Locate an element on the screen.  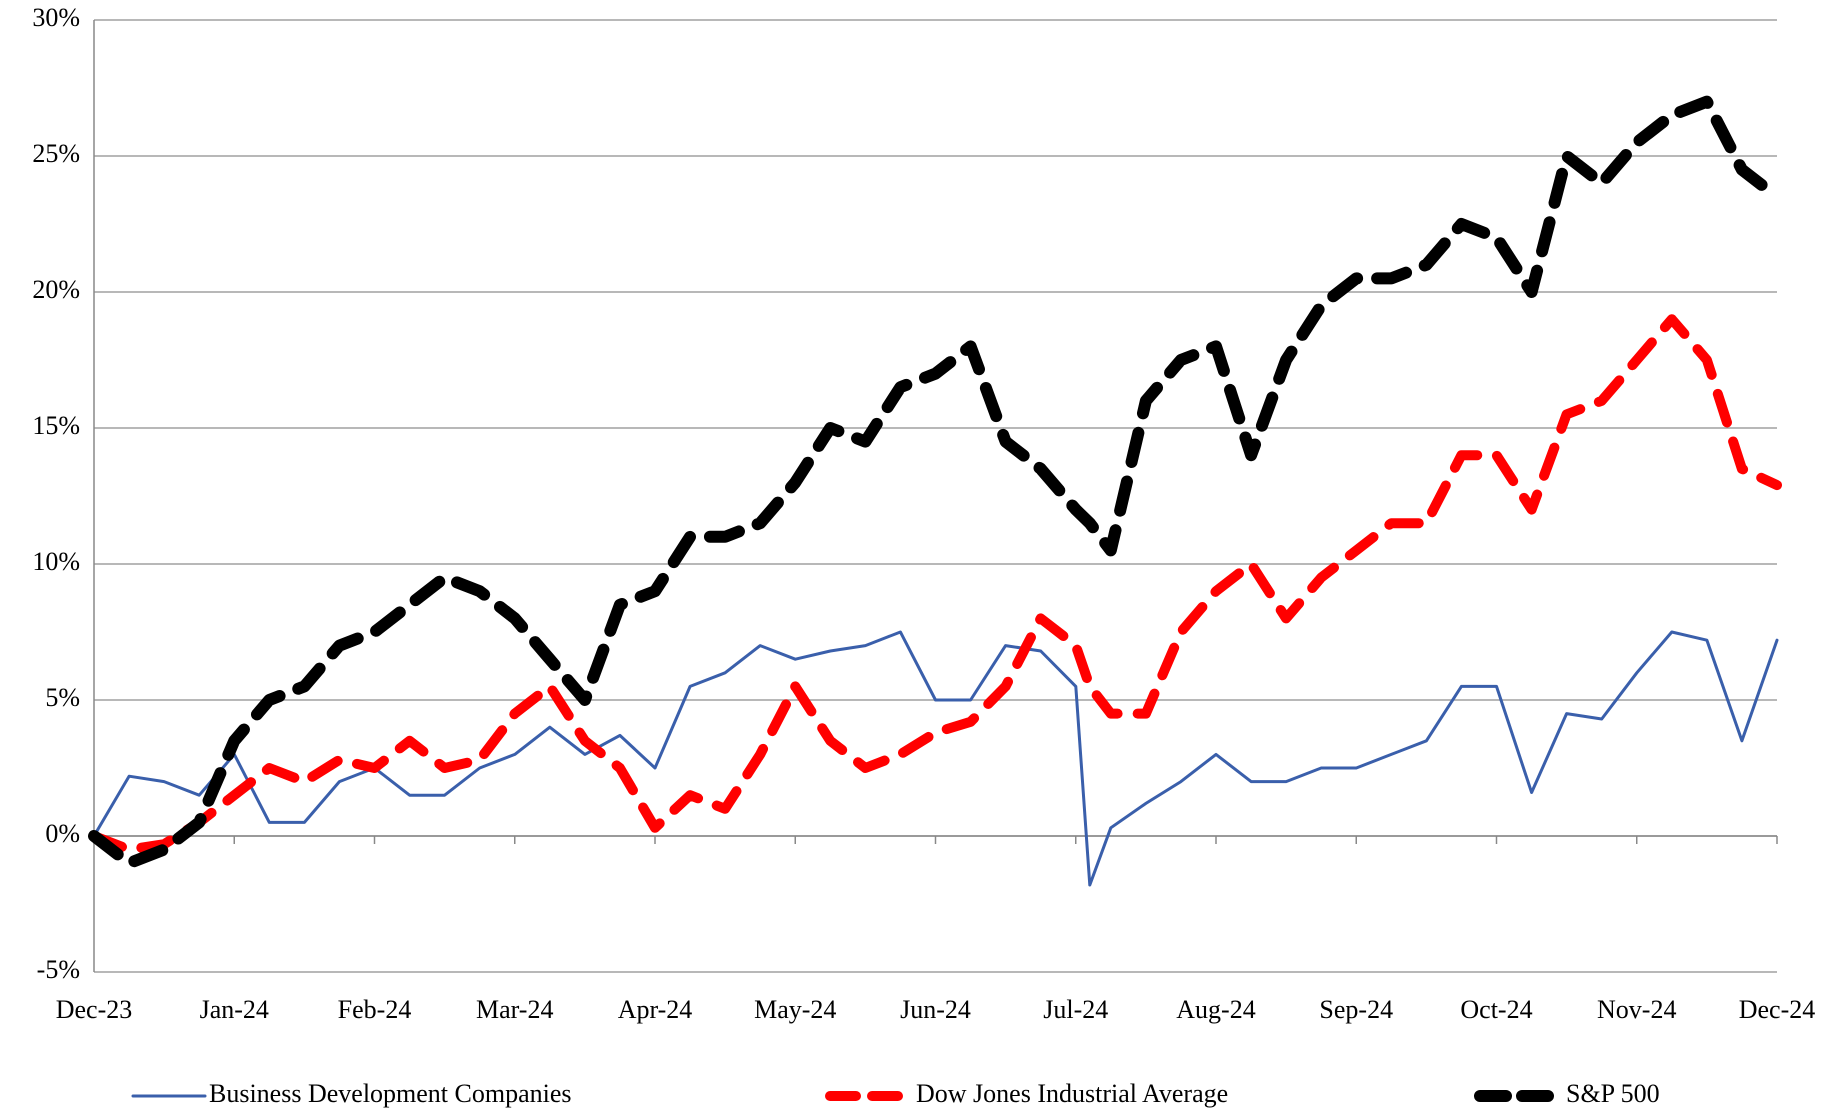
y-tick-label: 5% is located at coordinates (62, 697).